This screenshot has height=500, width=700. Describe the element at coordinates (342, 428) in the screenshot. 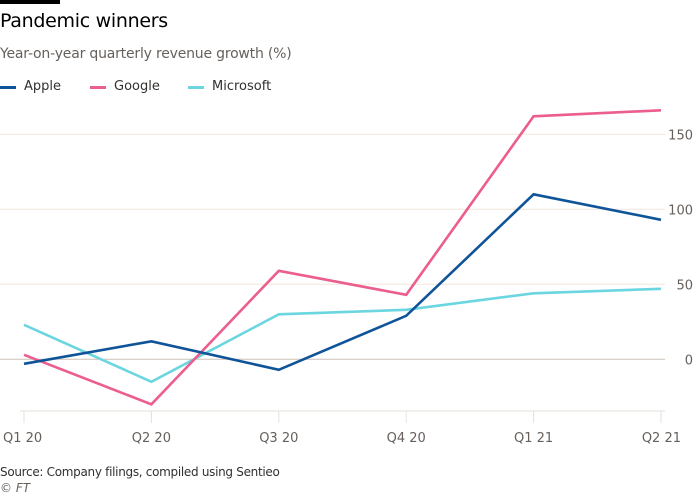

I see `x-axis: Q1 20 Q2 20 Q3 20 Q4 20 Q1 21 Q2 21` at that location.